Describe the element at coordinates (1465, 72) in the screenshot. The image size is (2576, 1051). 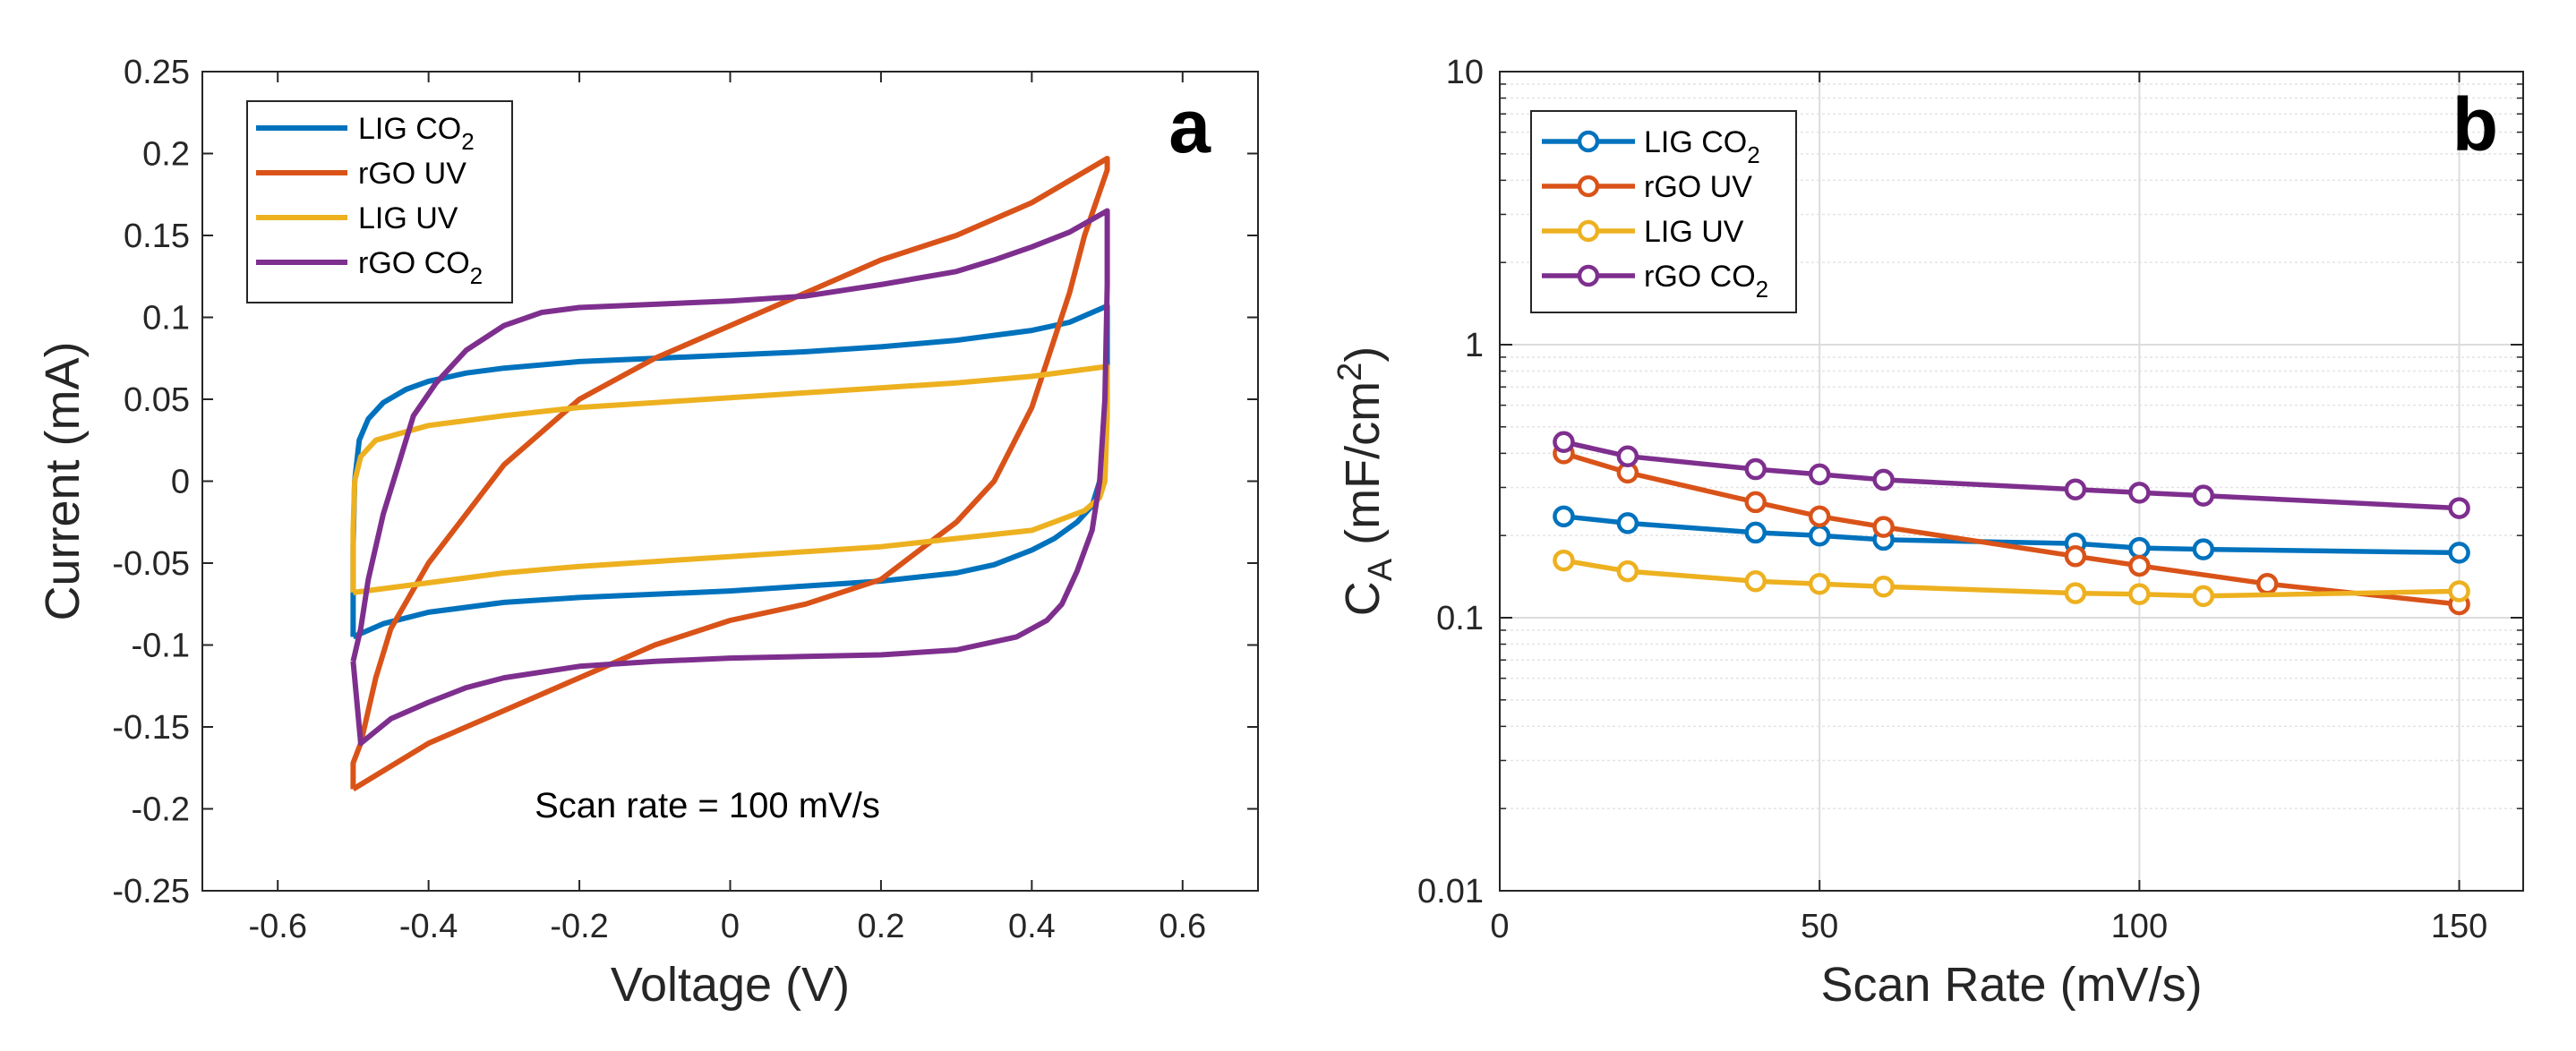
I see `y-tick-label: 10` at that location.